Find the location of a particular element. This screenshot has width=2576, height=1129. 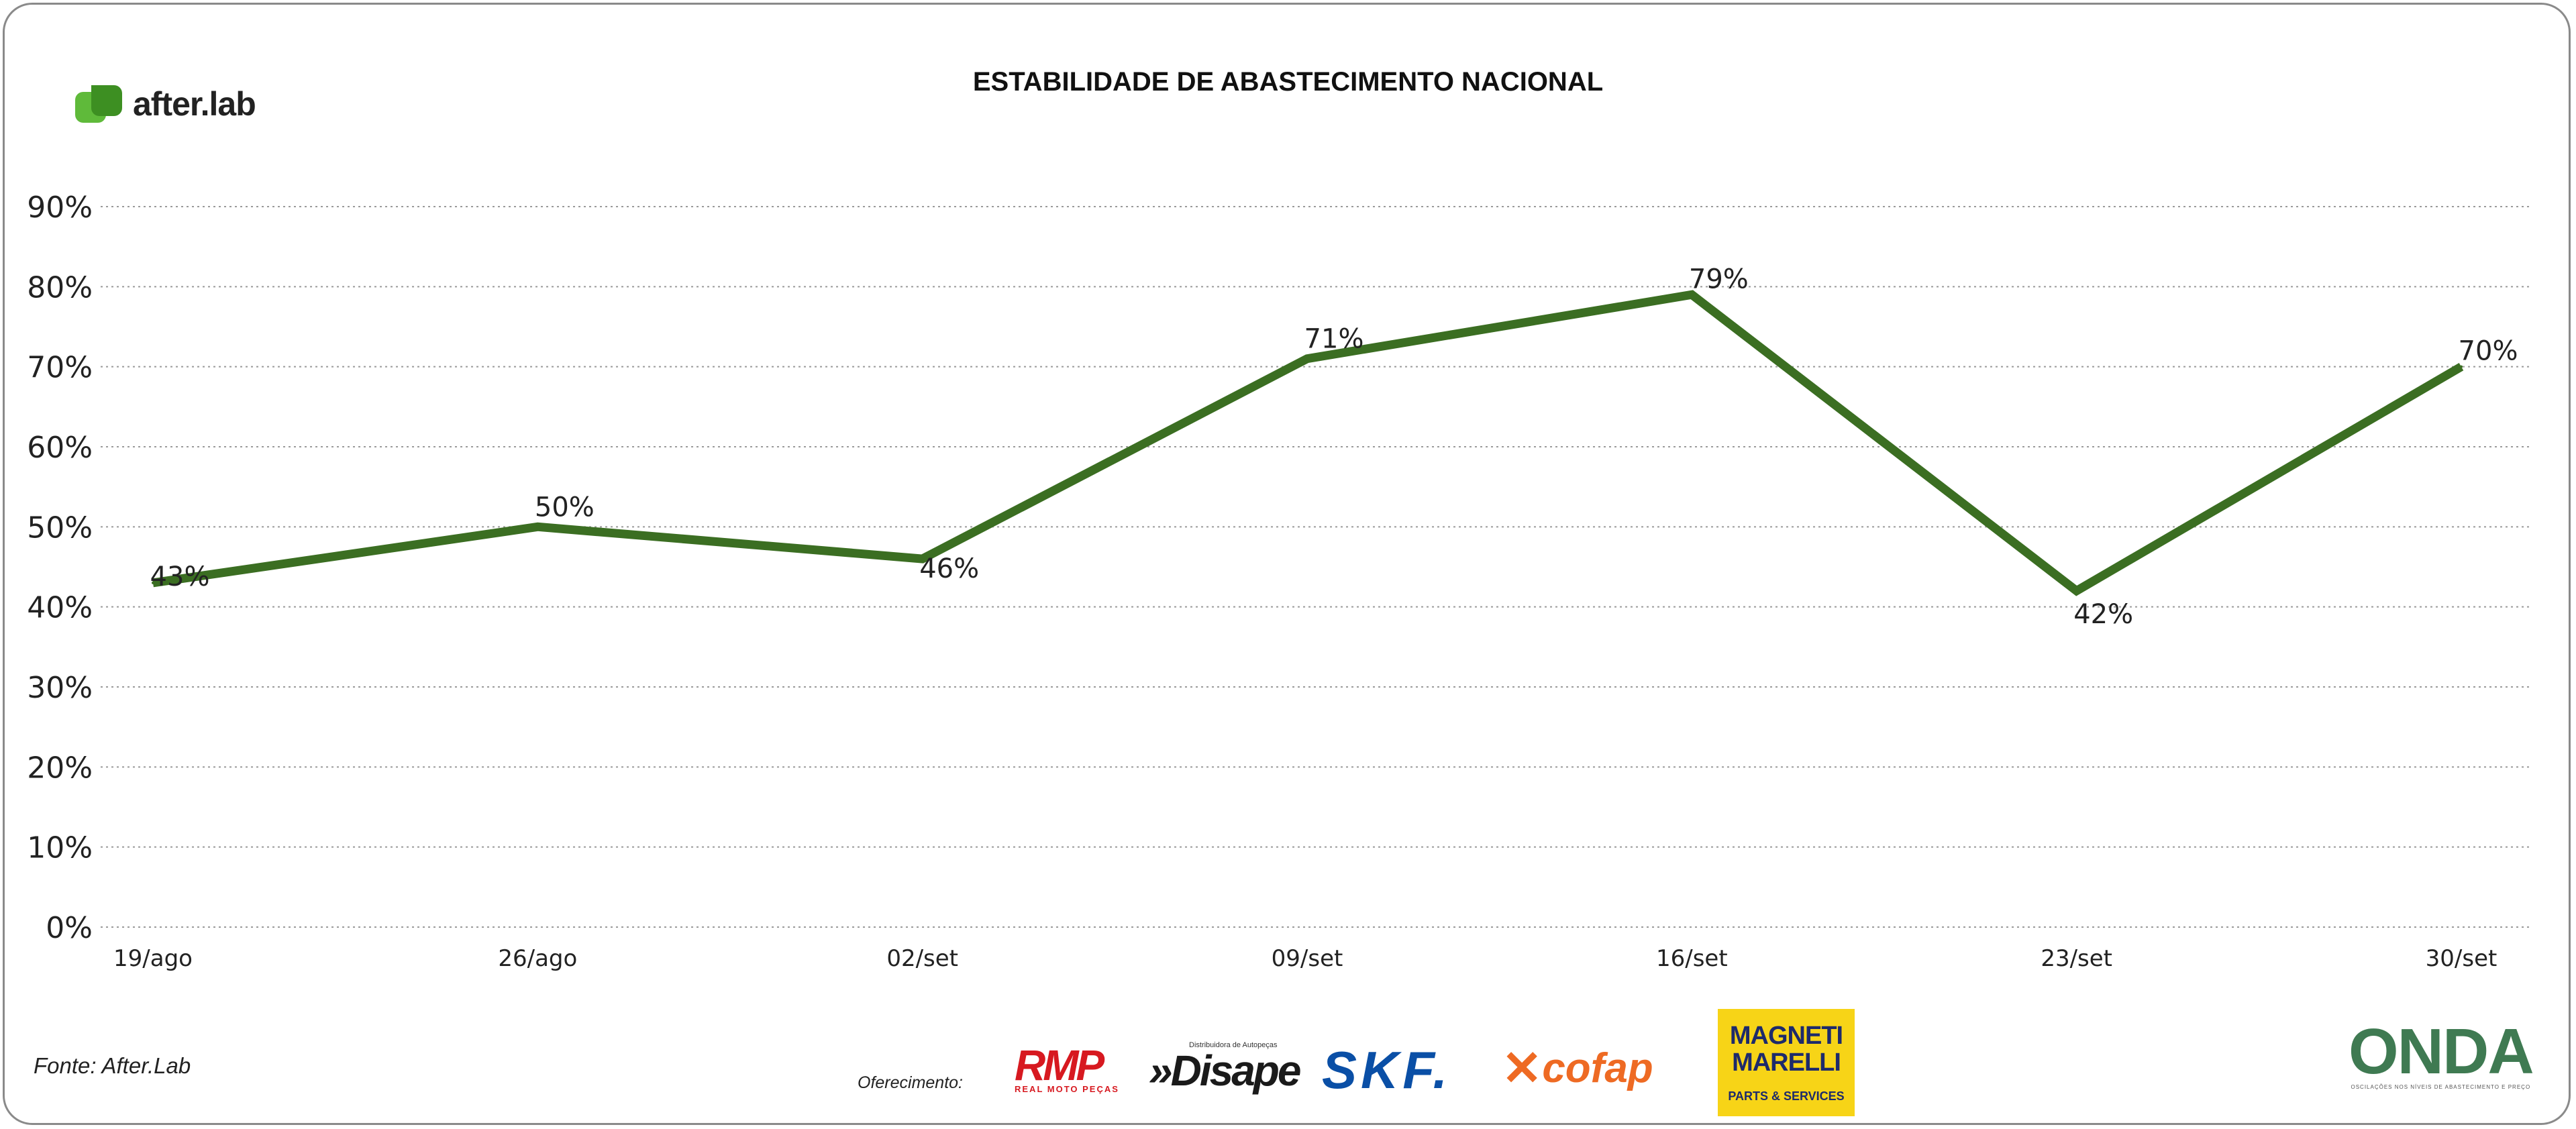

y-tick-label: 80% is located at coordinates (60, 287).